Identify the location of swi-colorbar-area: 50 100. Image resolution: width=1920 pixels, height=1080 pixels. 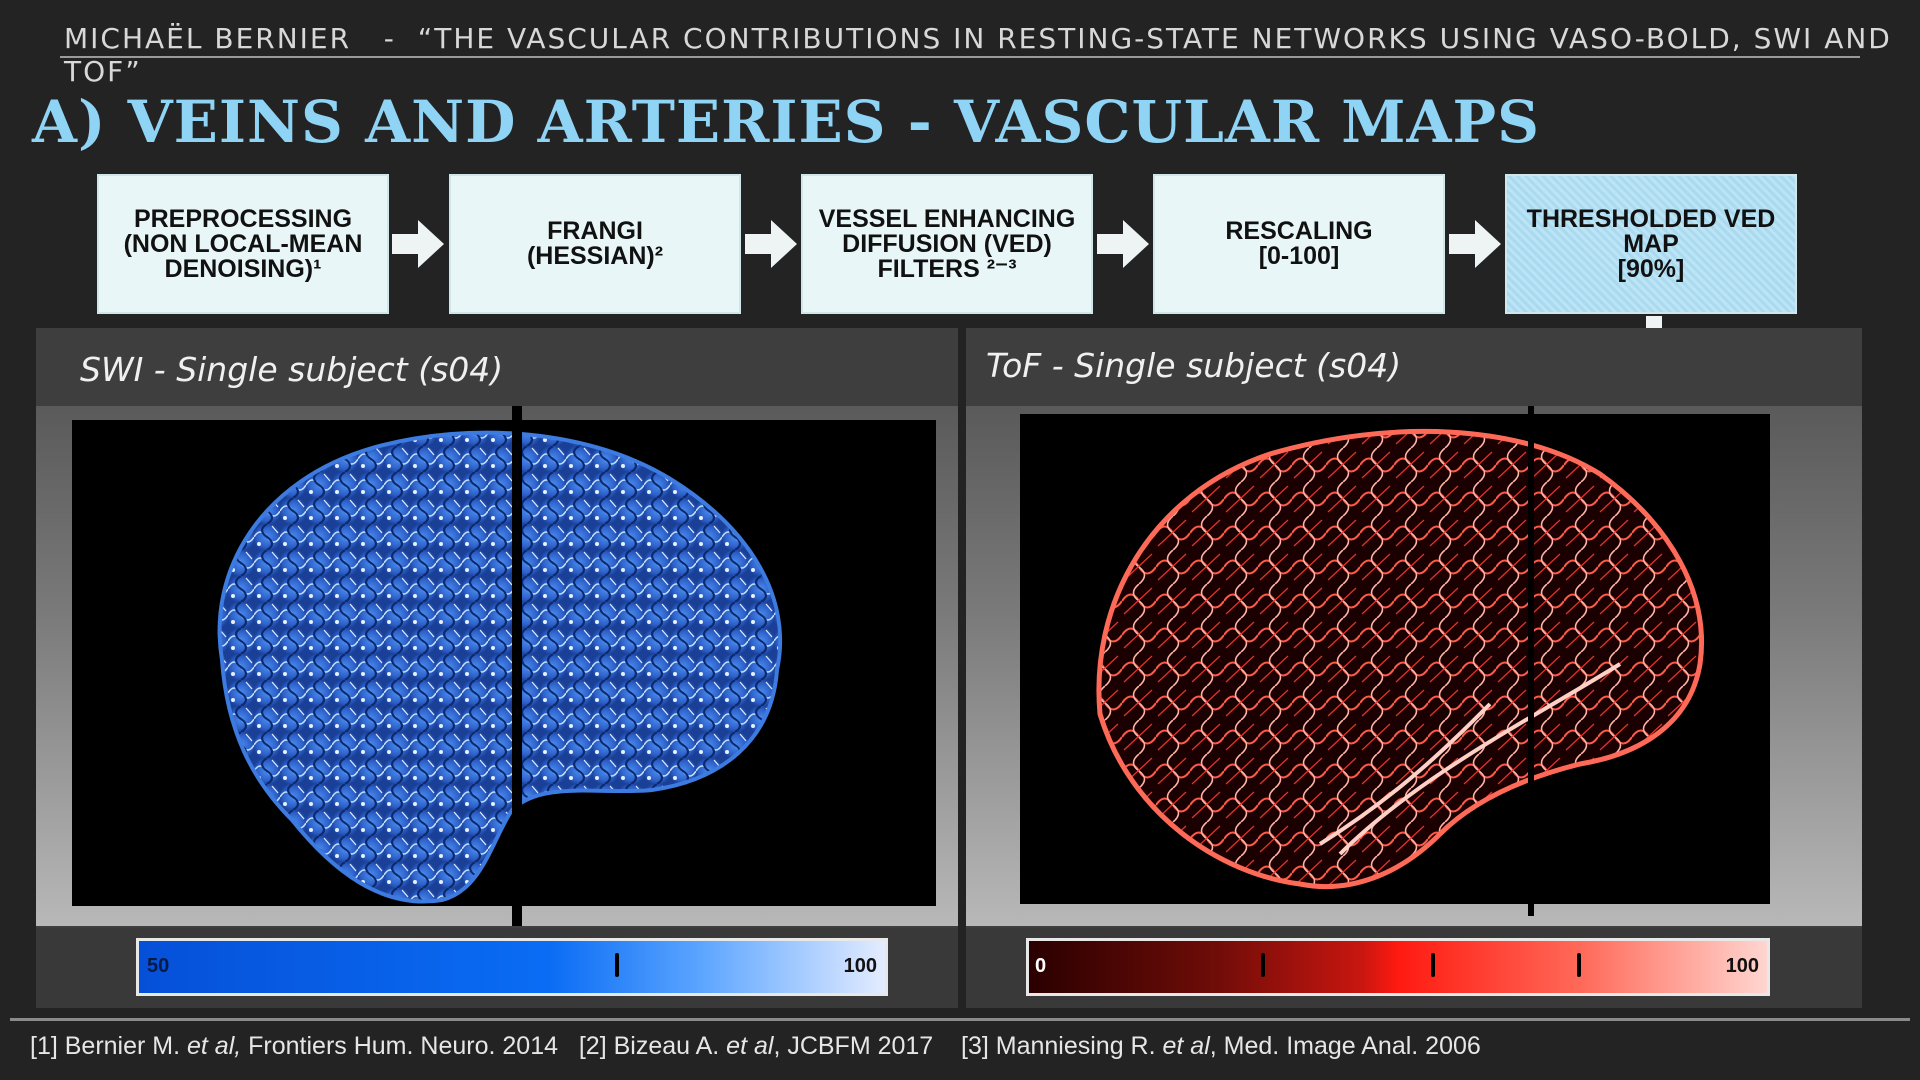
(497, 968).